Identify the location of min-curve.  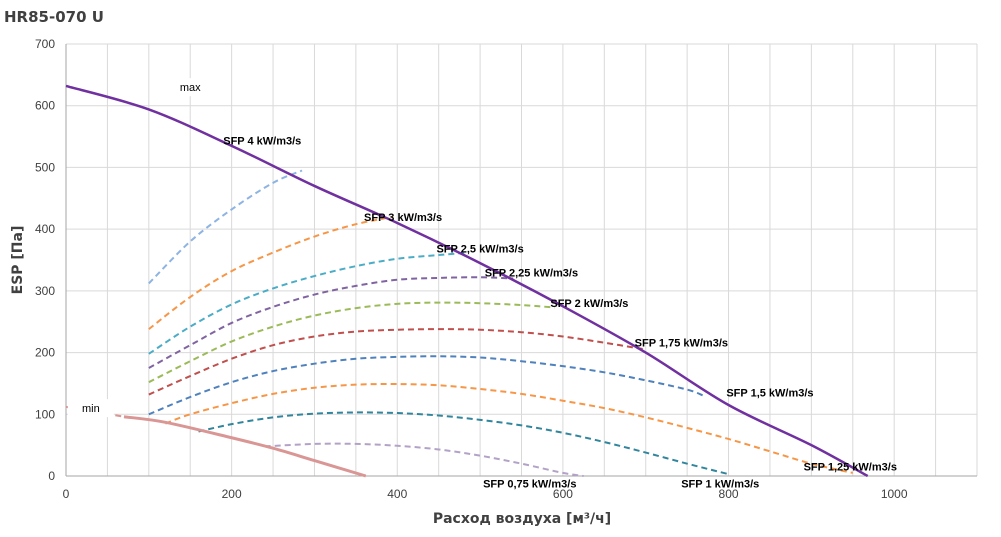
(245, 446).